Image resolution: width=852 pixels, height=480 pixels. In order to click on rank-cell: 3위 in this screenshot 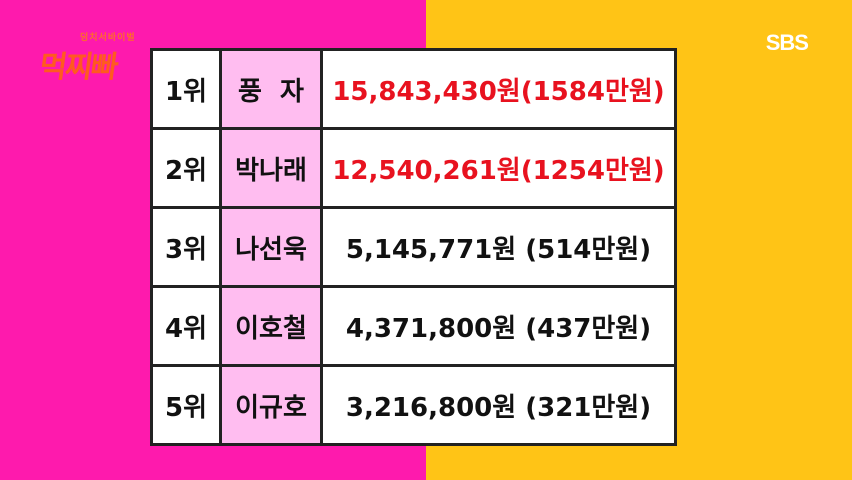, I will do `click(186, 247)`.